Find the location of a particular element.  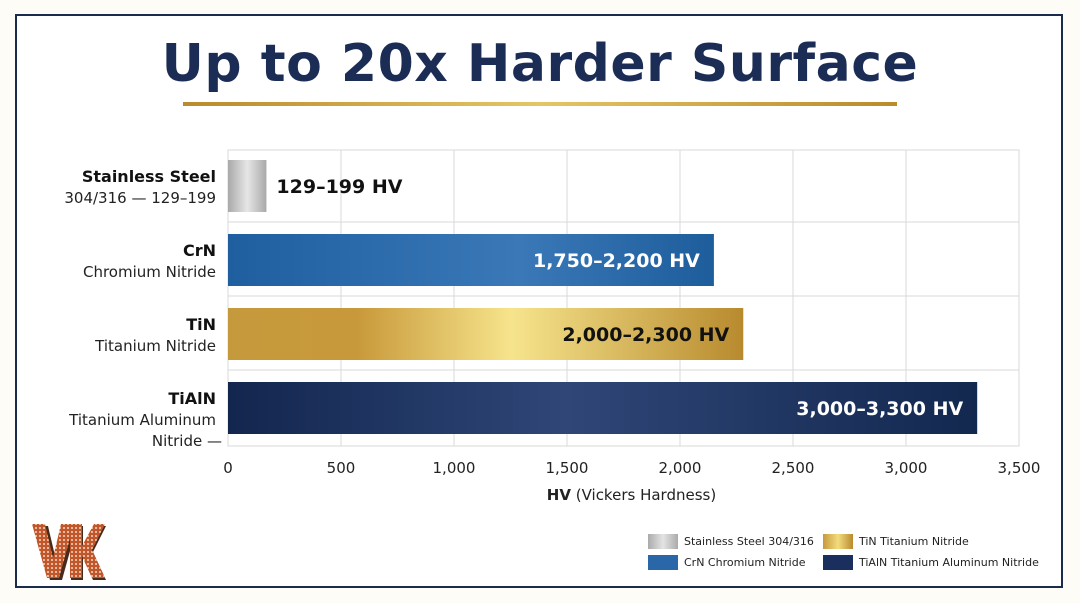

legend-item-steel: Stainless Steel 304/316 is located at coordinates (731, 541).